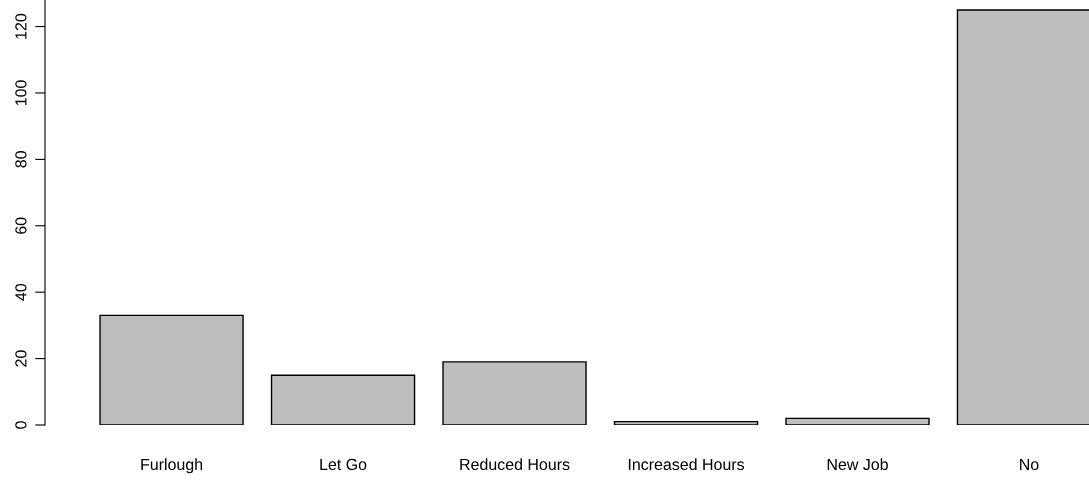  Describe the element at coordinates (857, 464) in the screenshot. I see `x-tick-label: New Job` at that location.